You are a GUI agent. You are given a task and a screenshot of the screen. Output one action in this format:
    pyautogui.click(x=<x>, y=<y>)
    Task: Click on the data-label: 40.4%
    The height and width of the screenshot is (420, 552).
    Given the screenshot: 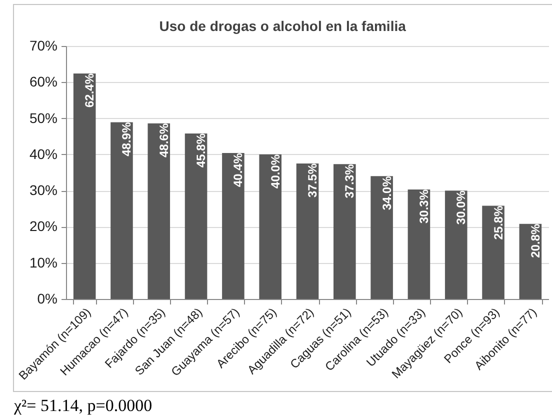 What is the action you would take?
    pyautogui.click(x=238, y=170)
    